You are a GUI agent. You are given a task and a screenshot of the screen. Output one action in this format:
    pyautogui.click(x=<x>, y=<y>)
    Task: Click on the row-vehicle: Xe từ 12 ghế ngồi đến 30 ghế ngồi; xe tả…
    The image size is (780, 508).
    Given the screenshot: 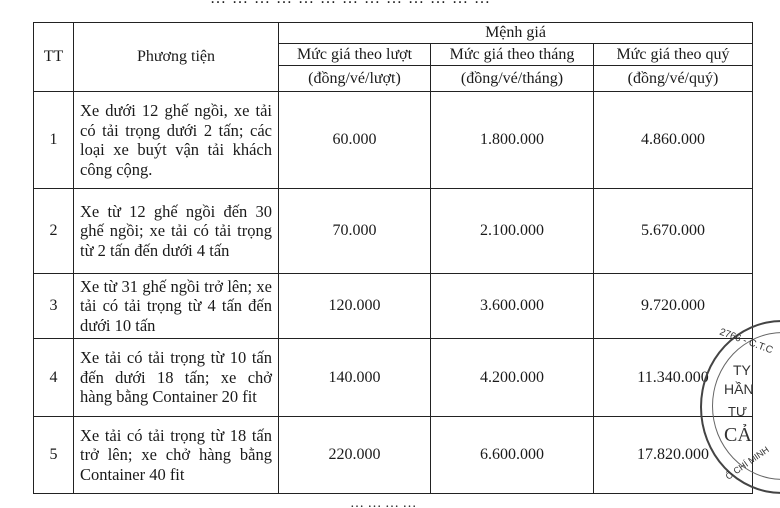 What is the action you would take?
    pyautogui.click(x=176, y=231)
    